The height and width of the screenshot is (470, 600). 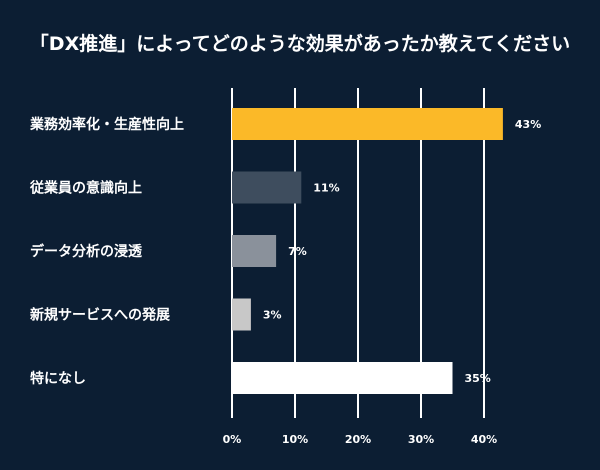 I want to click on category-label-2: 従業員の意識向上, so click(x=85, y=188).